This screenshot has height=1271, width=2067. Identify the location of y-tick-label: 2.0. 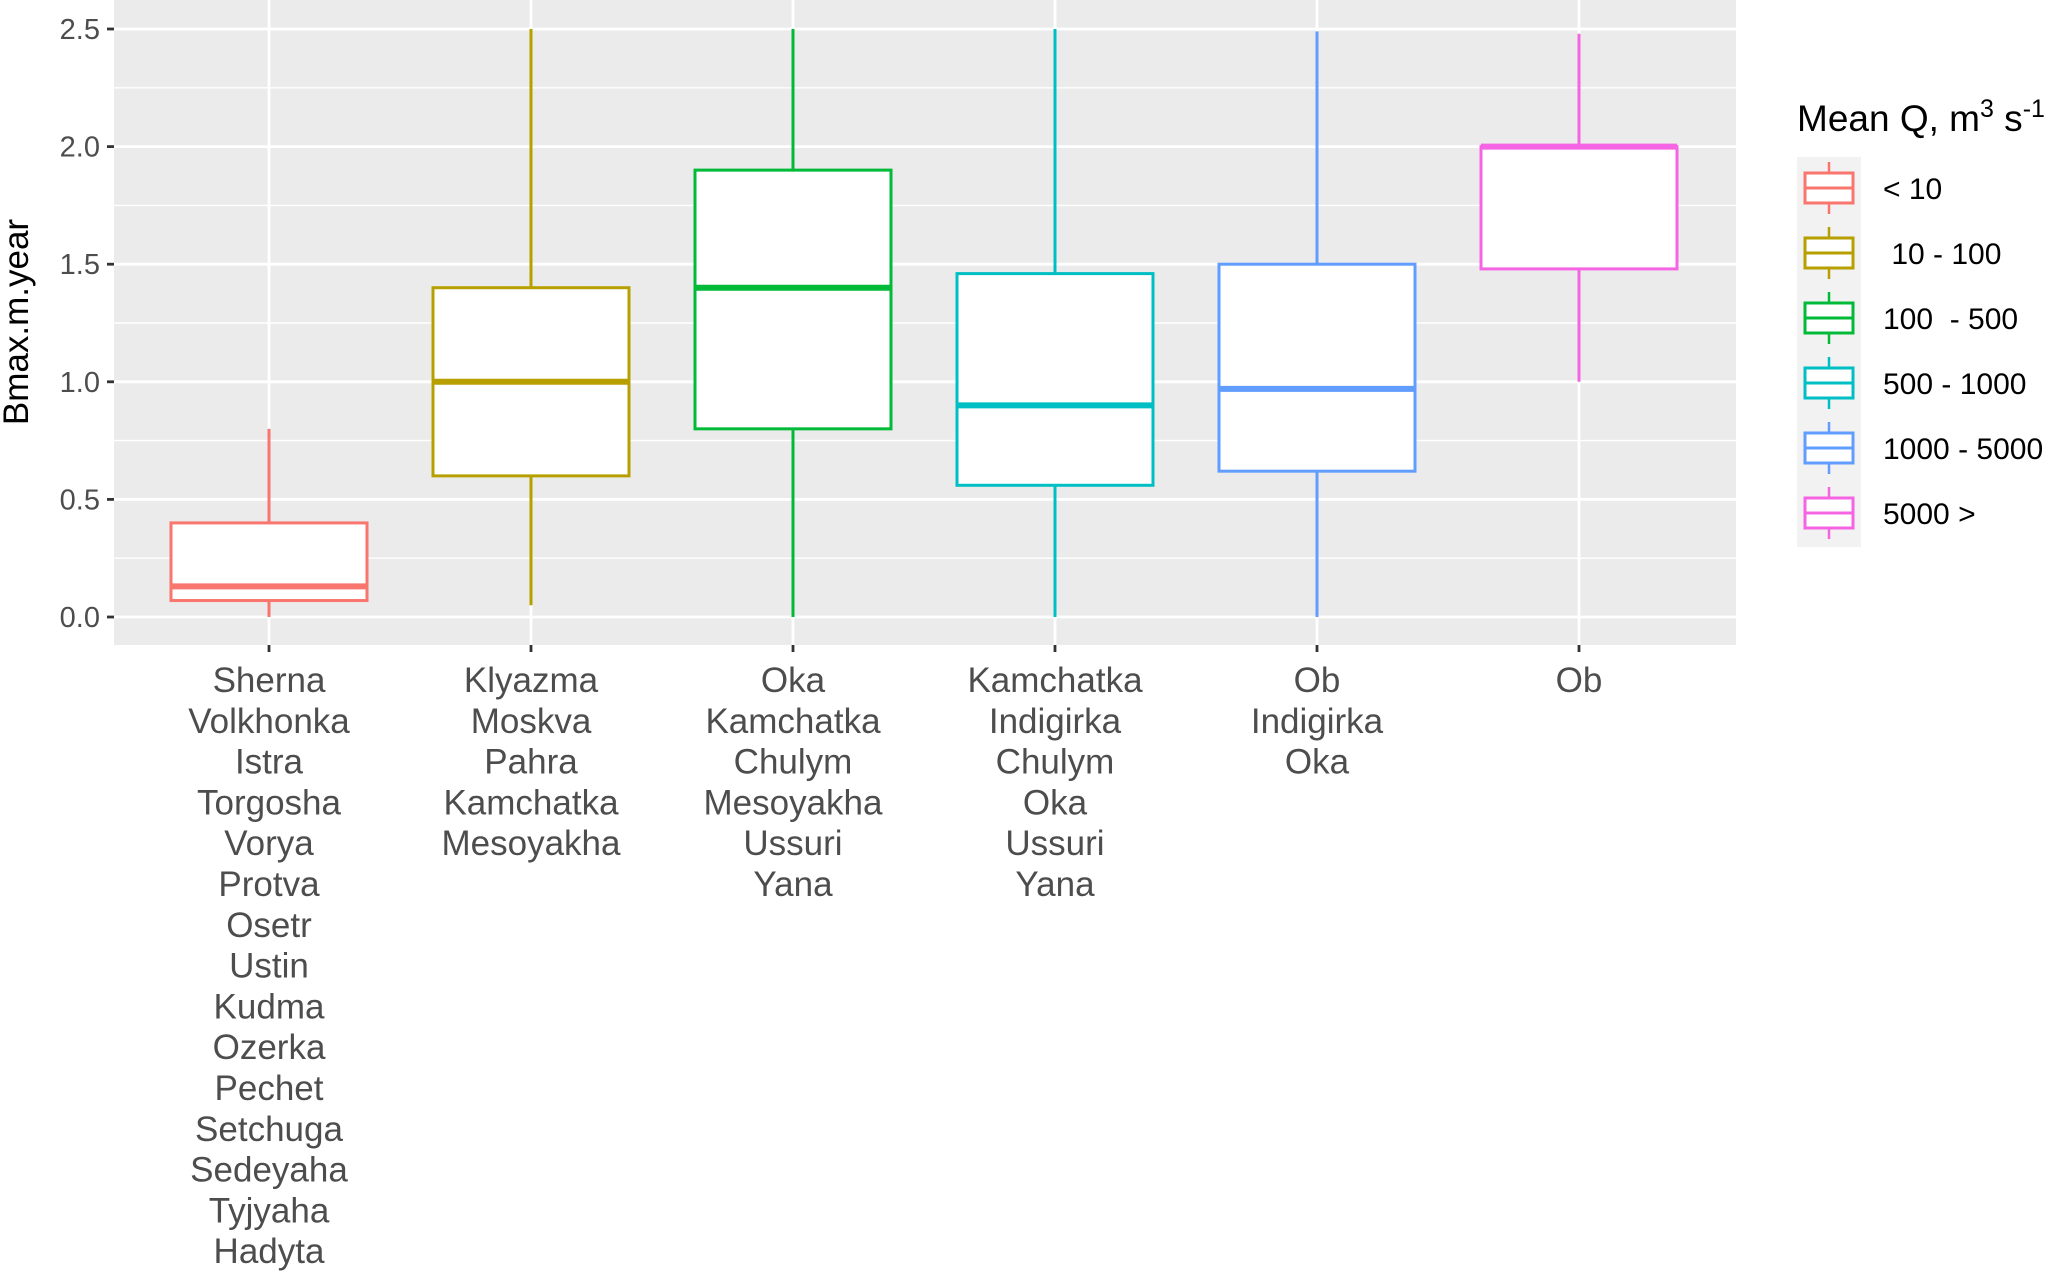
(80, 148).